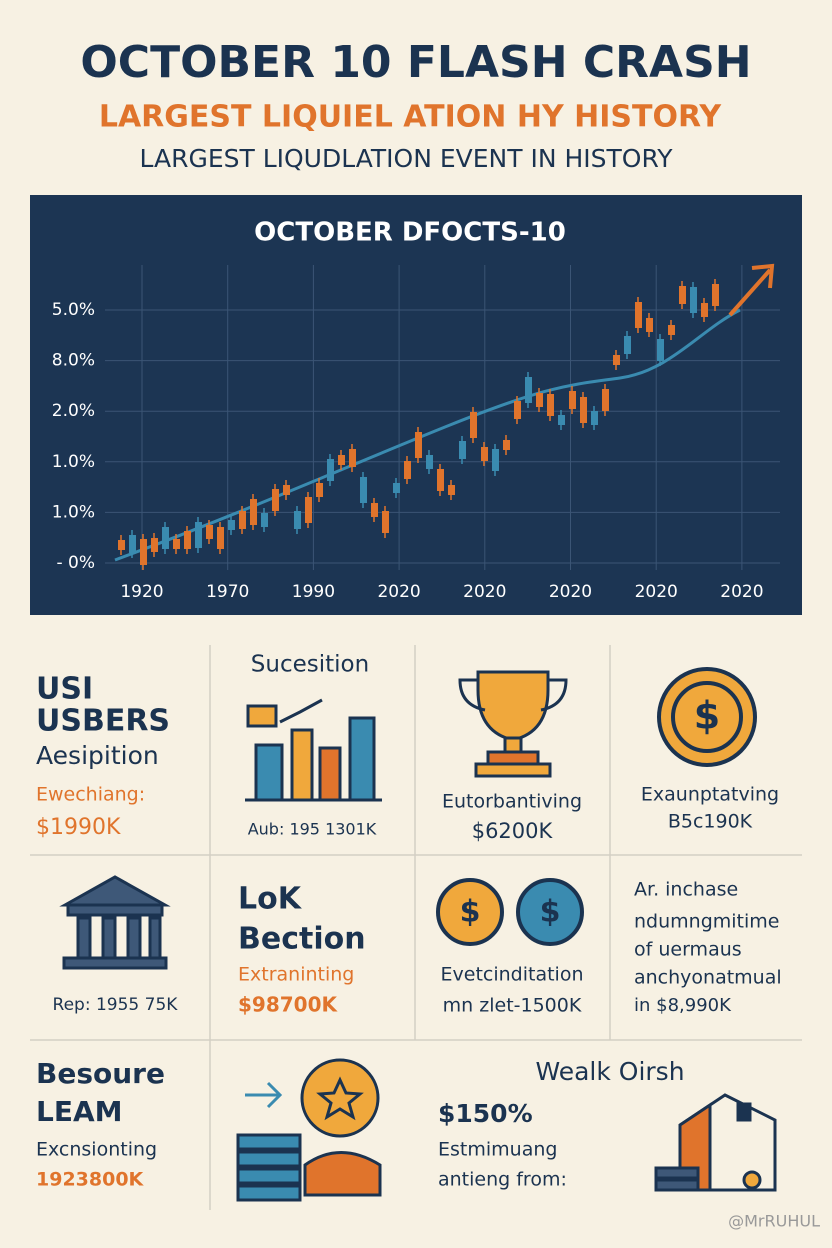 This screenshot has height=1248, width=832. What do you see at coordinates (73, 310) in the screenshot?
I see `y-axis-label: 5.0%` at bounding box center [73, 310].